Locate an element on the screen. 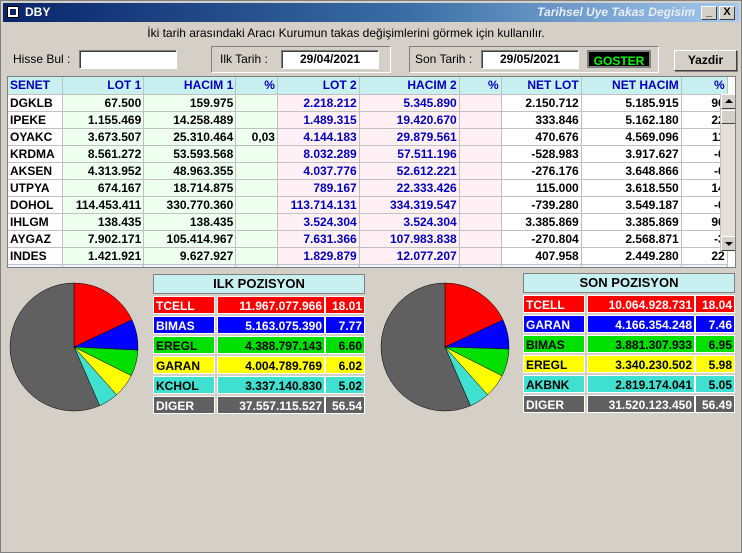  pos-value: 5.163.075.390 is located at coordinates (271, 325).